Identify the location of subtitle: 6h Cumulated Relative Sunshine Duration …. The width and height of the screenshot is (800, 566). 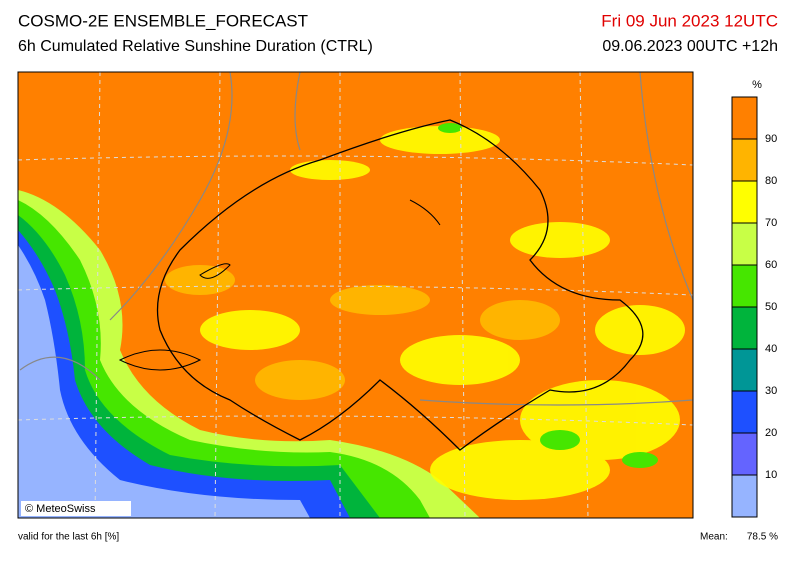
(195, 46).